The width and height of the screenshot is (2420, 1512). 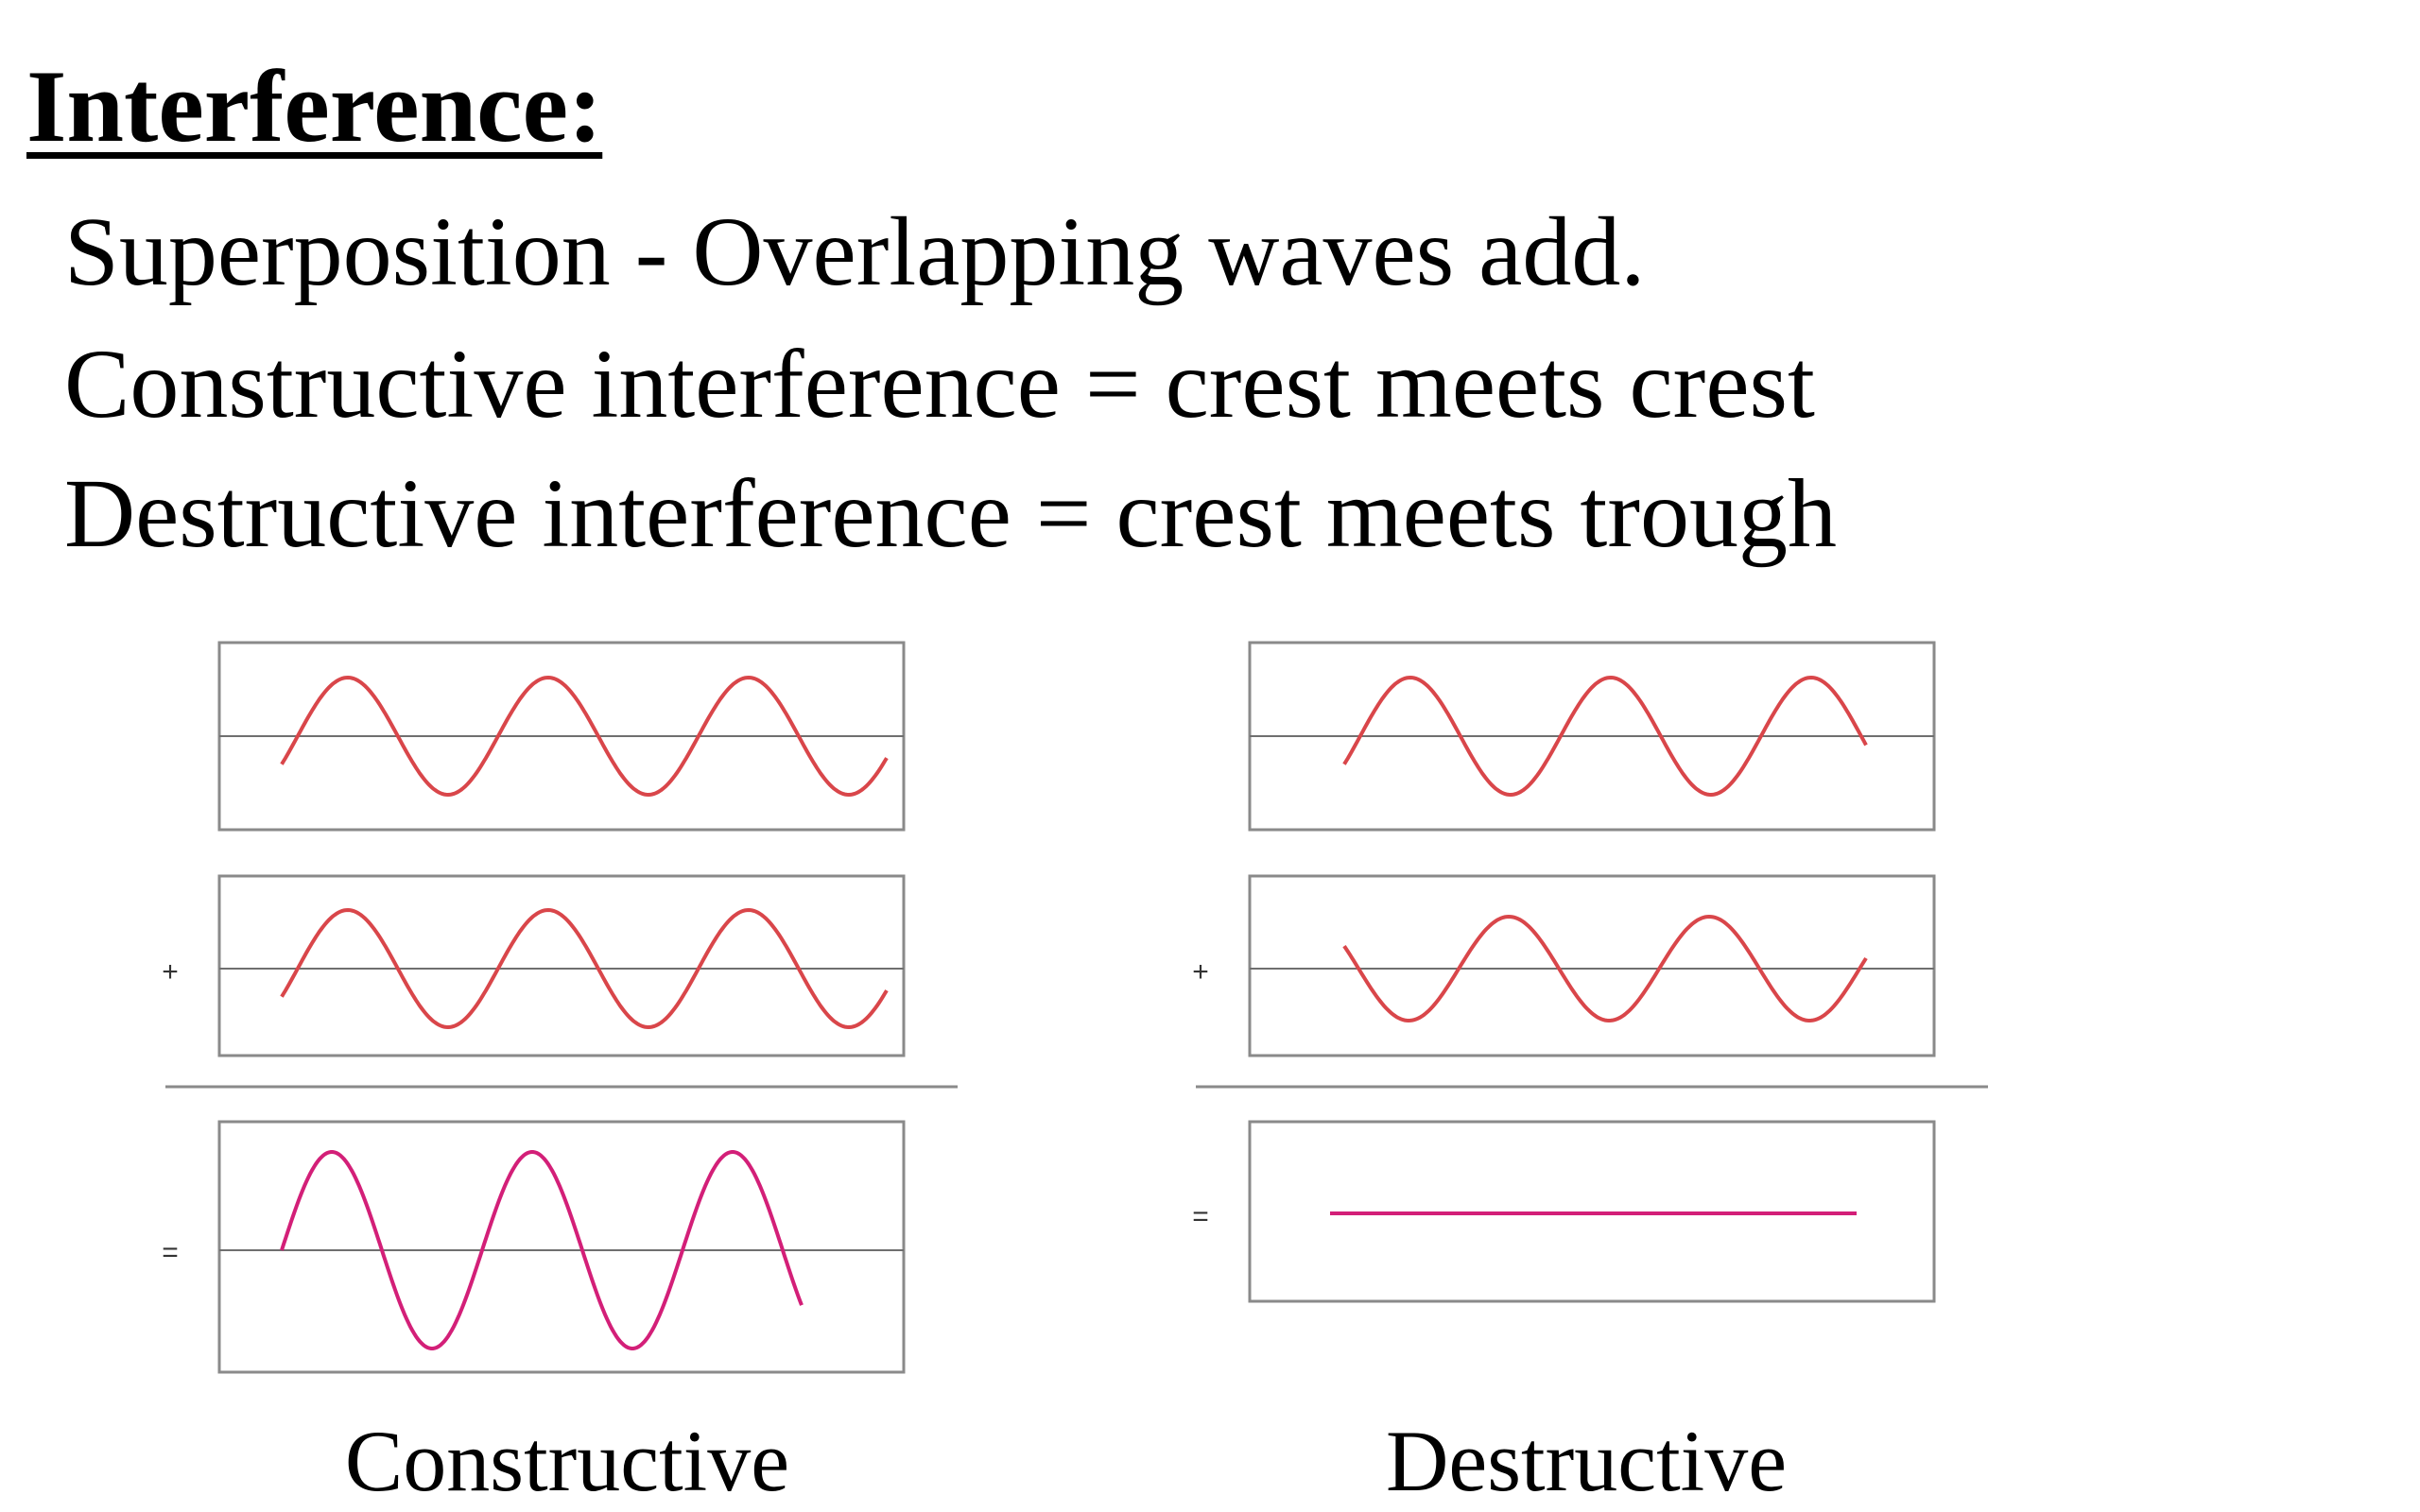 I want to click on destructive-wave2-frame, so click(x=1592, y=965).